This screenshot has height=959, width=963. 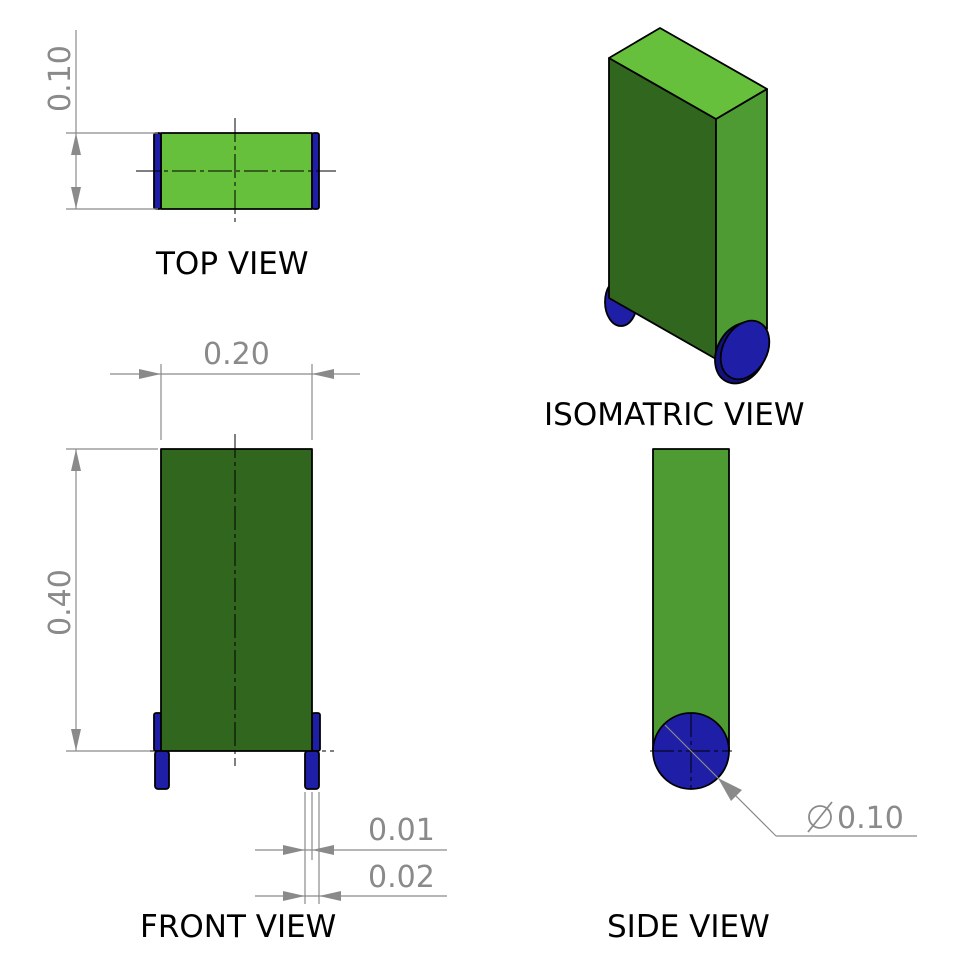 I want to click on top-depth-label: 0.10, so click(x=60, y=78).